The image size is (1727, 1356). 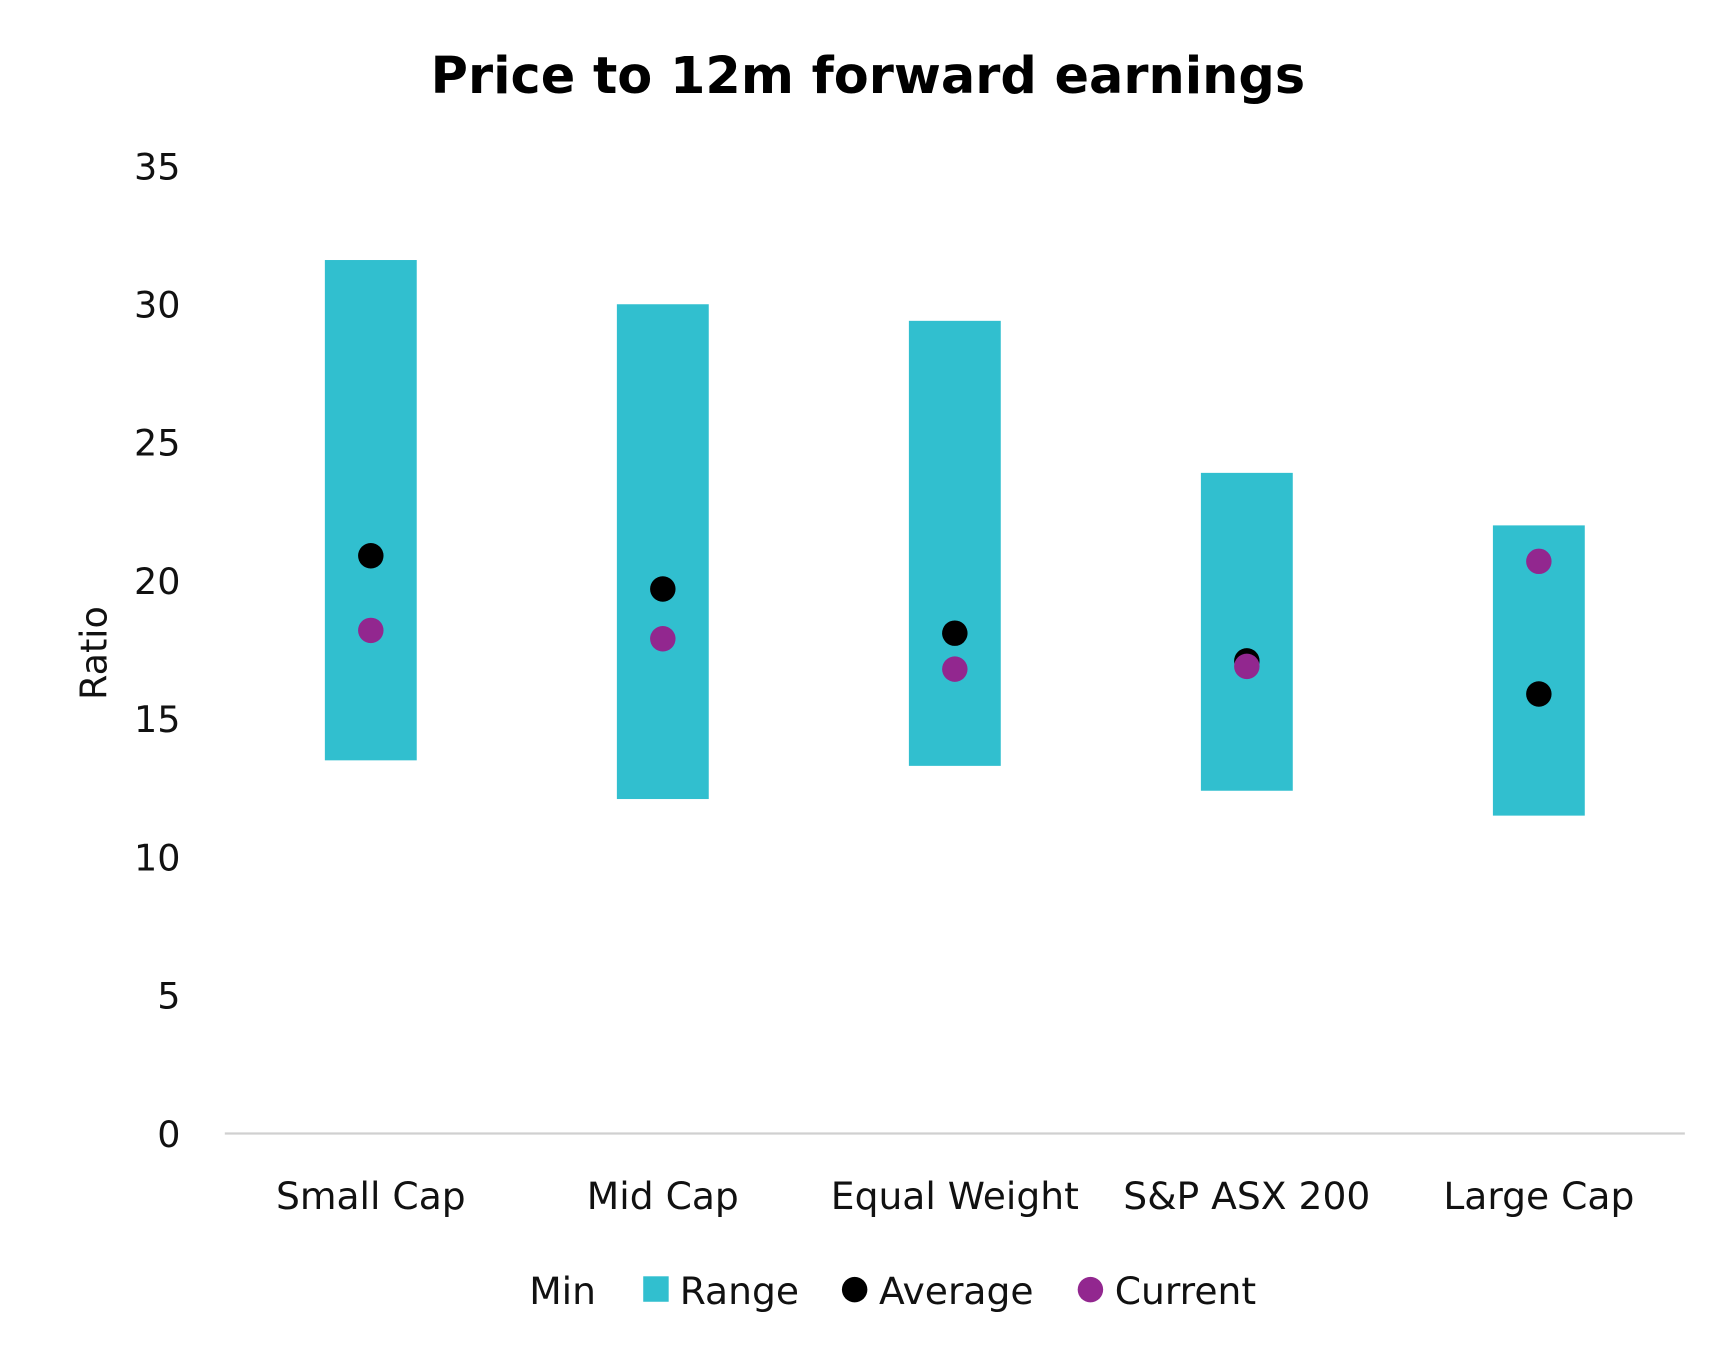 What do you see at coordinates (157, 443) in the screenshot?
I see `y-tick-label: 25` at bounding box center [157, 443].